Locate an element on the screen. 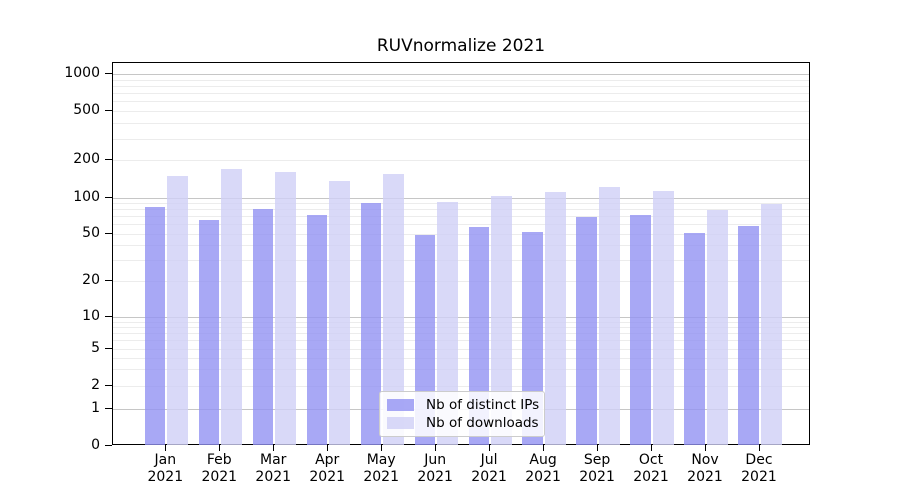  x-tick-label: Feb 2021 is located at coordinates (219, 469).